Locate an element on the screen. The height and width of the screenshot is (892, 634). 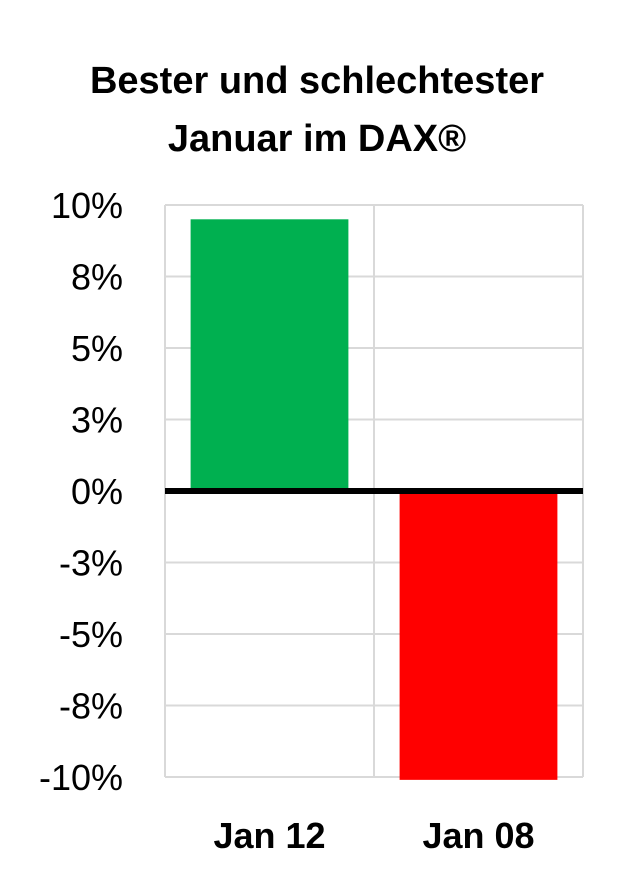
chart-title: Bester und schlechtester Januar im DAX® is located at coordinates (317, 110).